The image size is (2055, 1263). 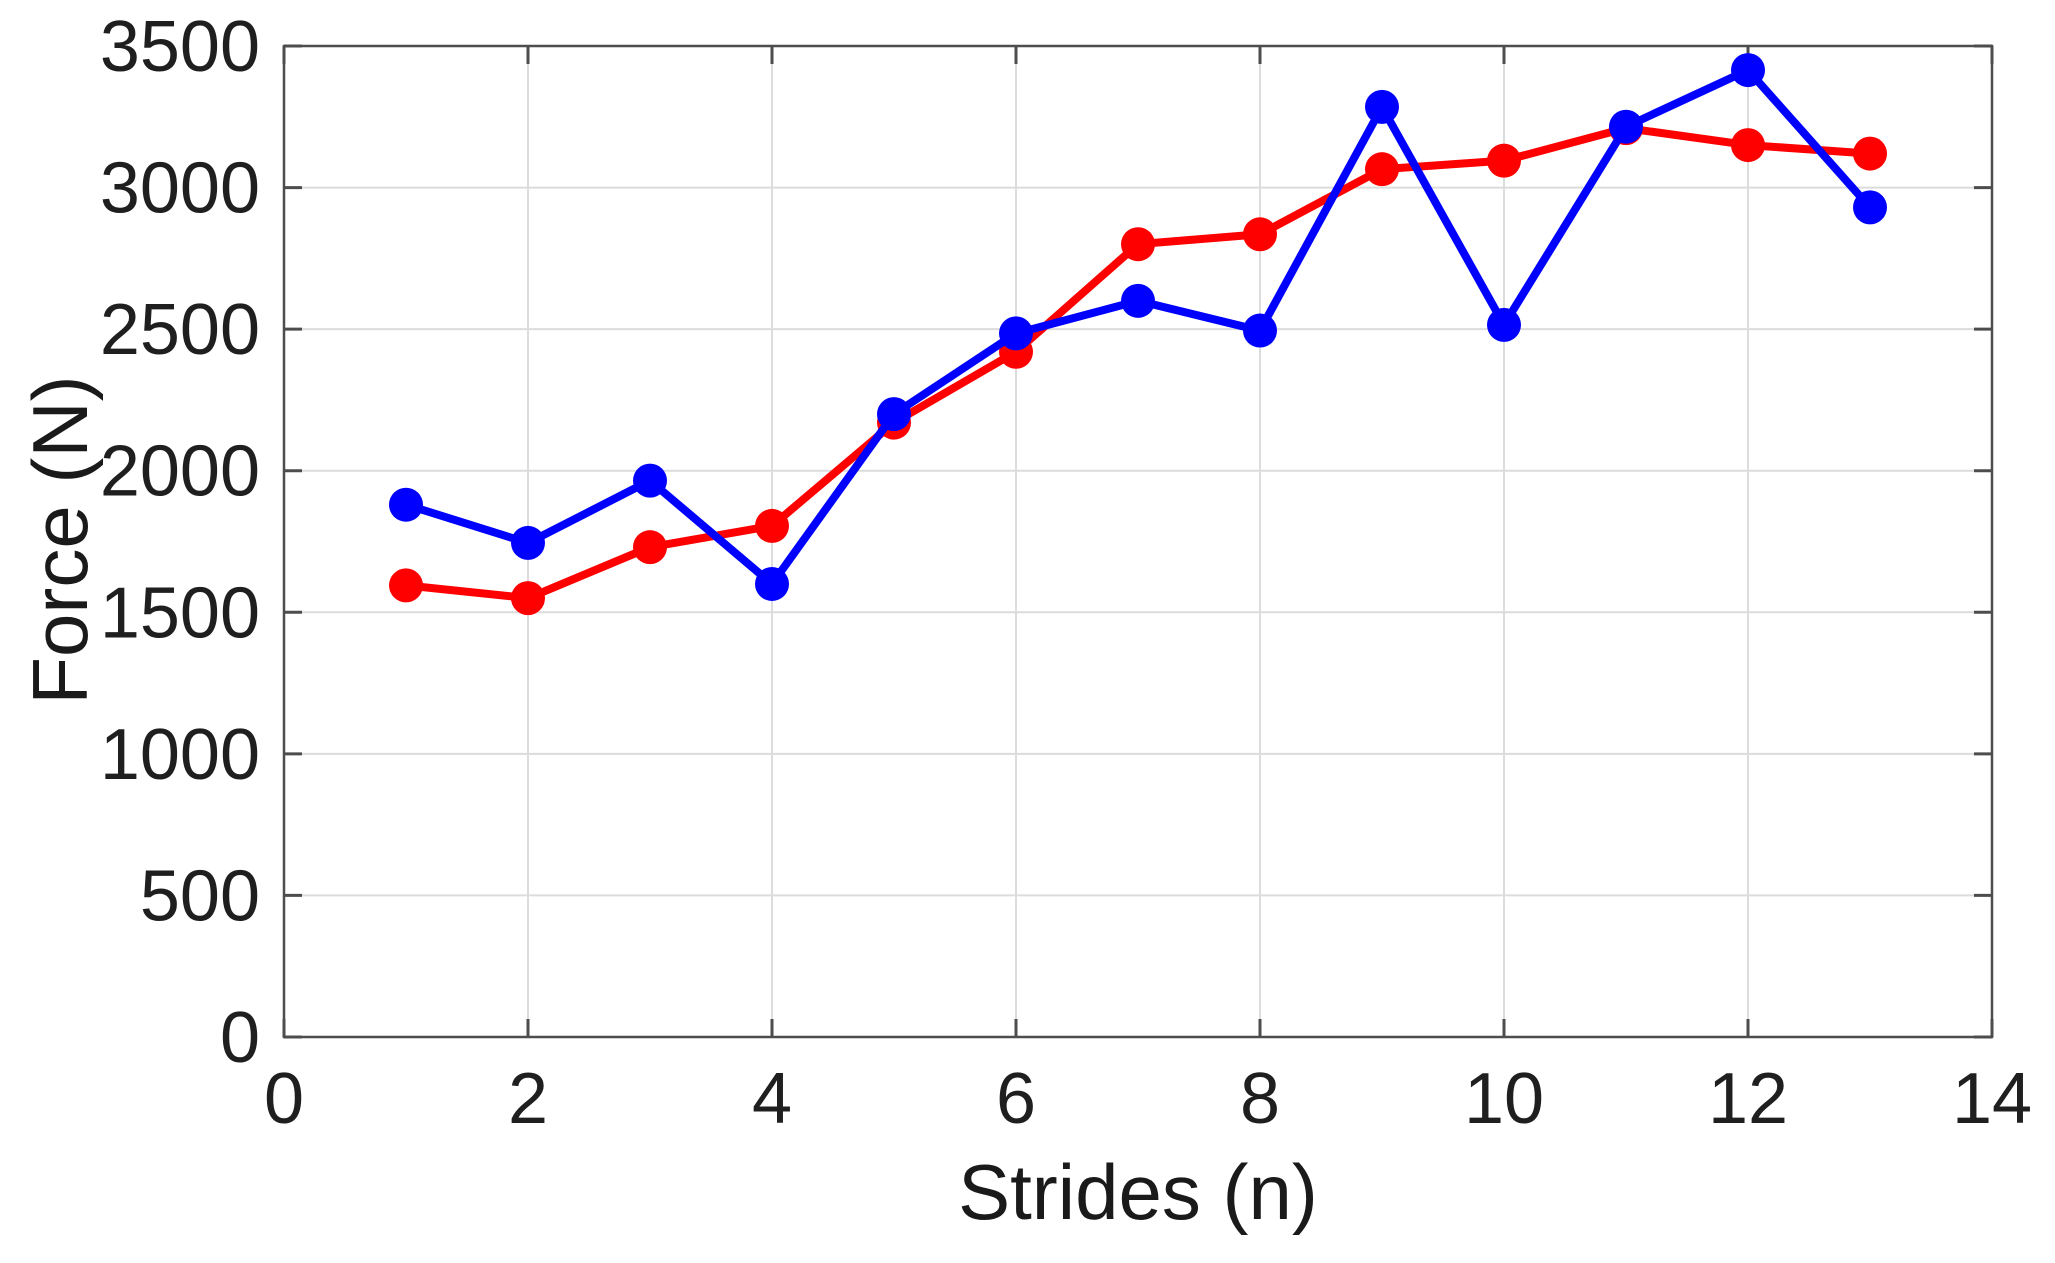 What do you see at coordinates (1748, 1099) in the screenshot?
I see `x-tick-label: 12` at bounding box center [1748, 1099].